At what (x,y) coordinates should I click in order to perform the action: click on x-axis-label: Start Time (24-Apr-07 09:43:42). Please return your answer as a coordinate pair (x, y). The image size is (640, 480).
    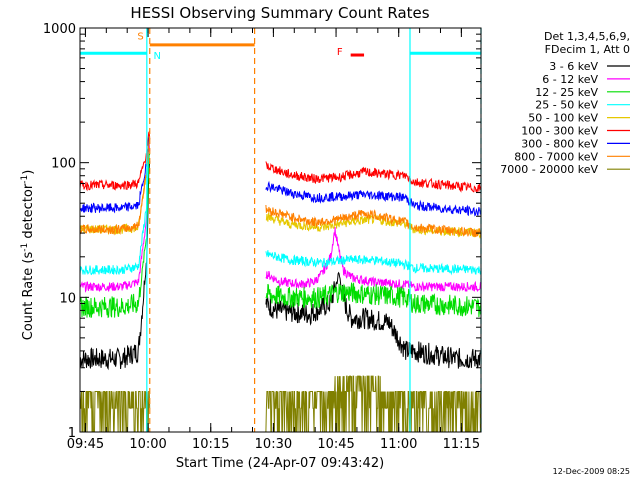
    Looking at the image, I should click on (280, 463).